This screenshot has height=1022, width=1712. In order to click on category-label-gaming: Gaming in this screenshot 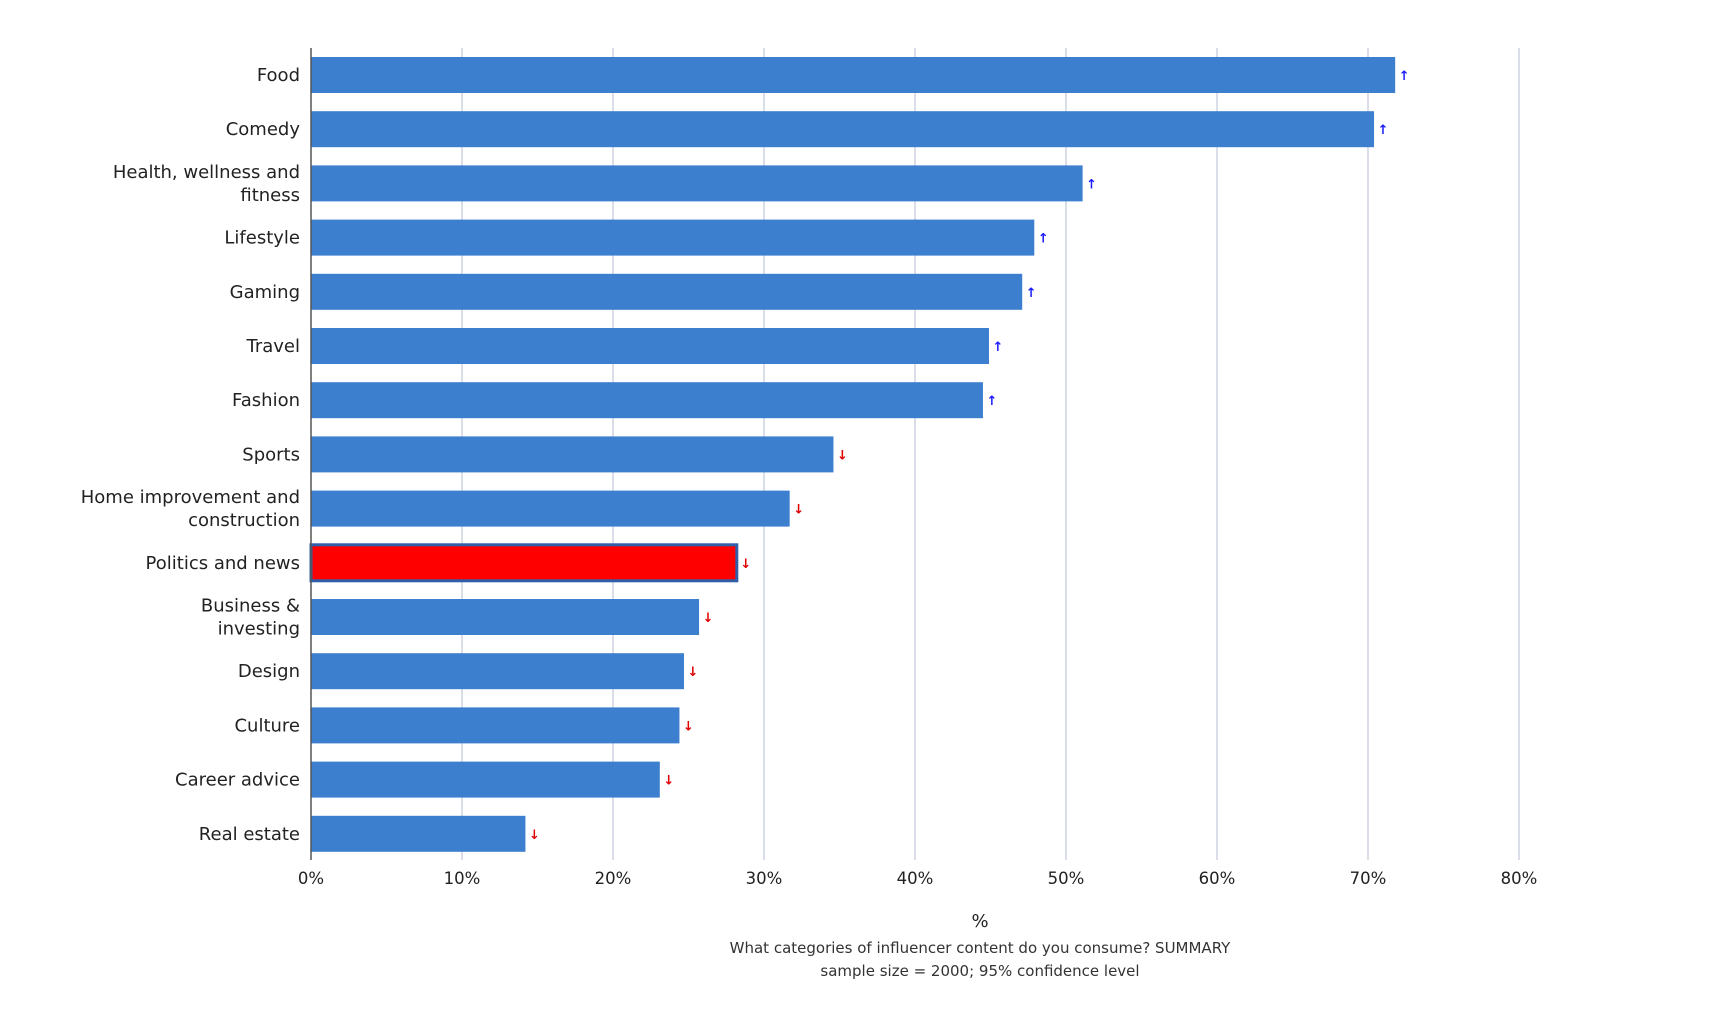, I will do `click(265, 292)`.